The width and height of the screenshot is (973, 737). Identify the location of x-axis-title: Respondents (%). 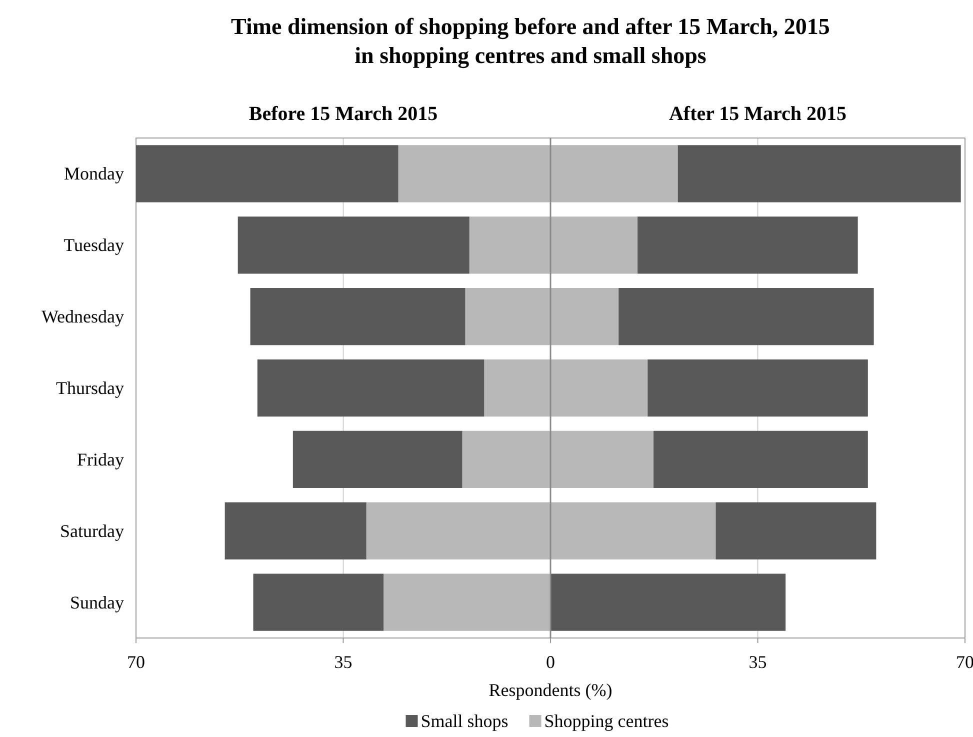
(550, 690).